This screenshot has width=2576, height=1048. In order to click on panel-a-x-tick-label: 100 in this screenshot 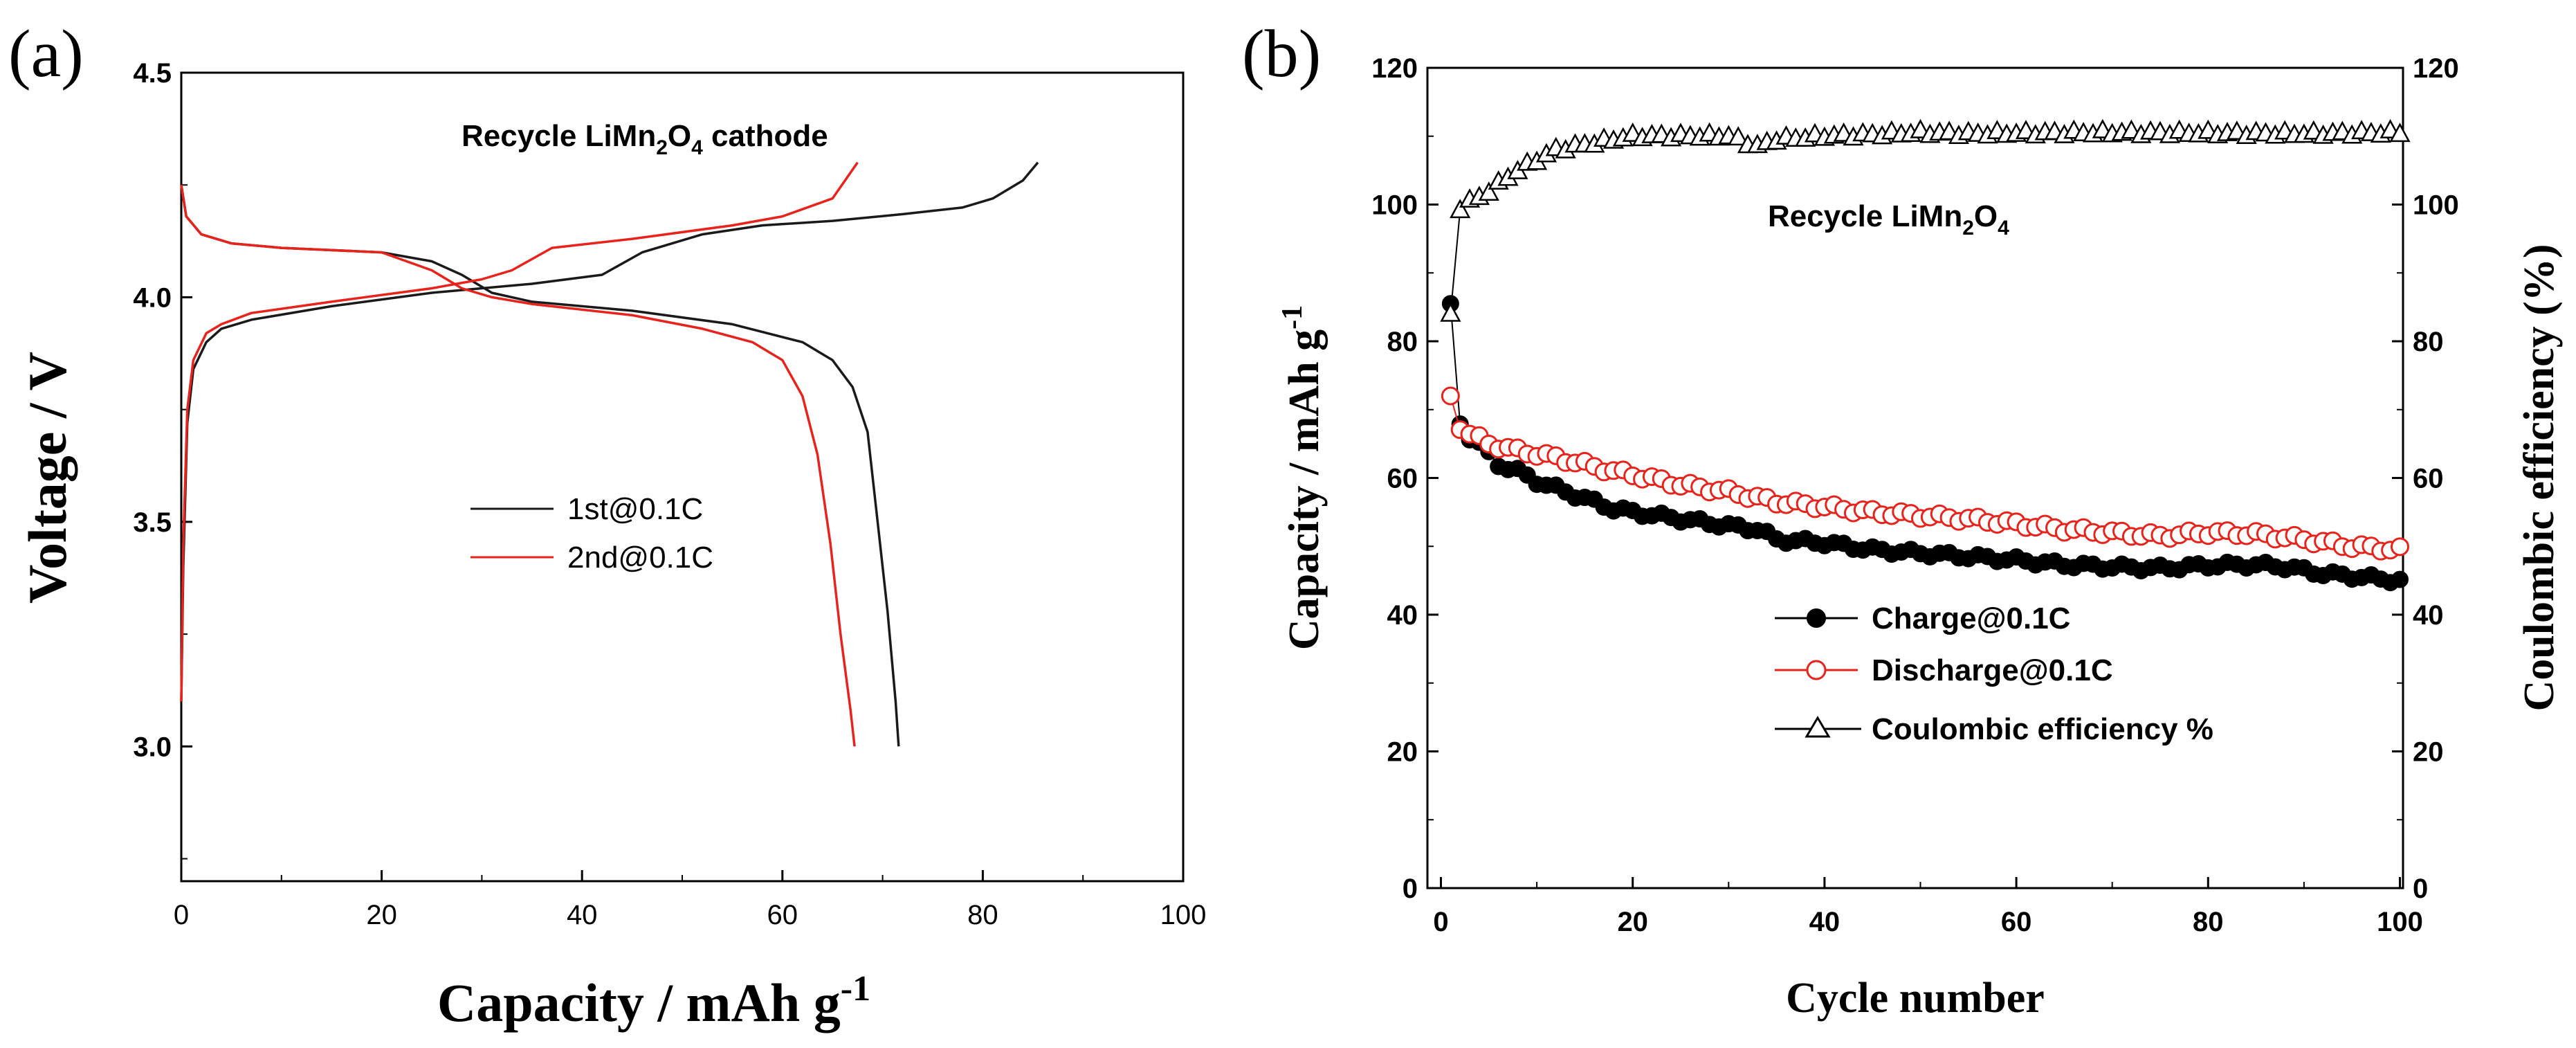, I will do `click(1183, 915)`.